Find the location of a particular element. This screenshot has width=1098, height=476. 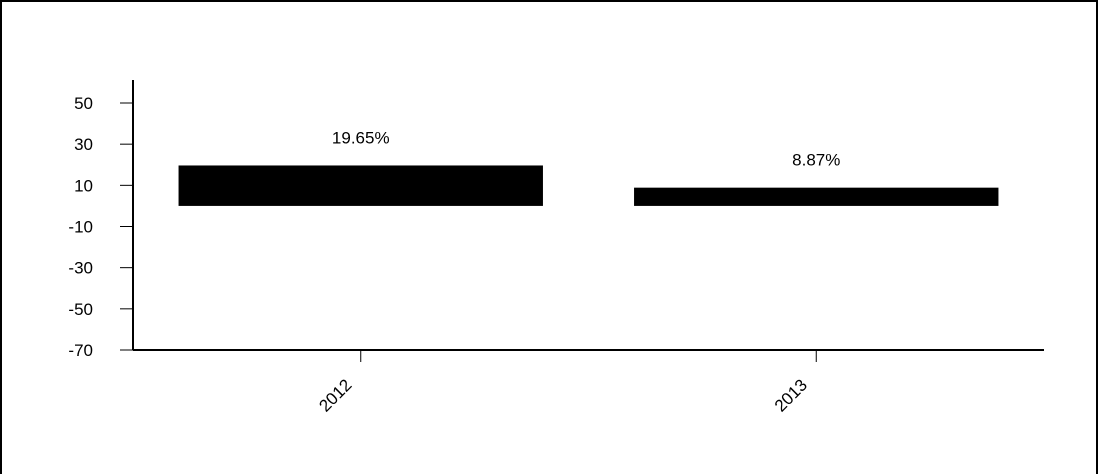

y-tick-label: -70 is located at coordinates (80, 350).